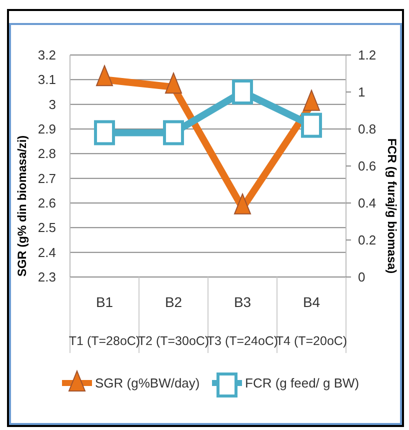 The width and height of the screenshot is (409, 430). I want to click on y2-tick-label: 0.6, so click(367, 166).